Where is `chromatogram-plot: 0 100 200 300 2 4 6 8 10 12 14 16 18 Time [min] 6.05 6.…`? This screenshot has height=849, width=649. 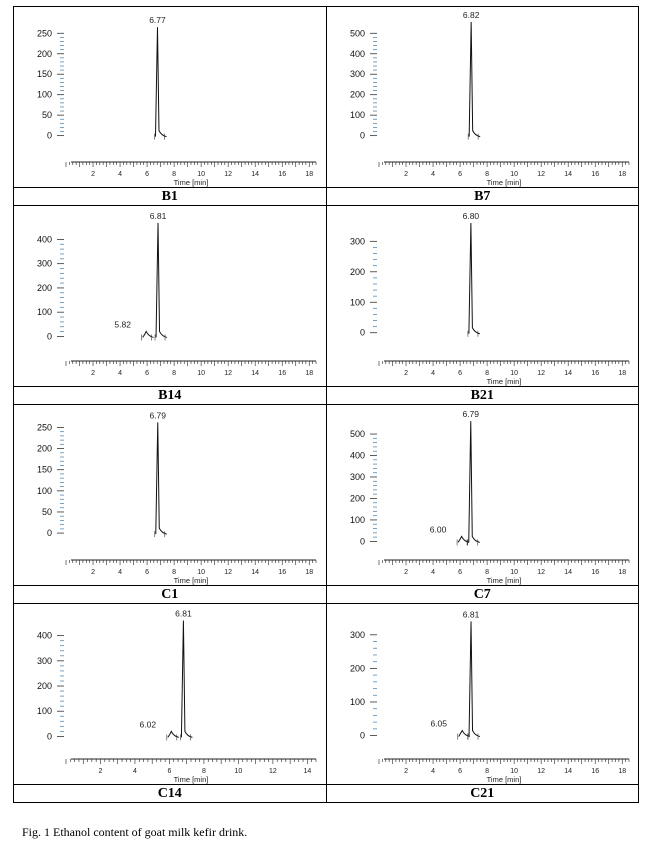 chromatogram-plot: 0 100 200 300 2 4 6 8 10 12 14 16 18 Time [min] 6.05 6.… is located at coordinates (489, 696).